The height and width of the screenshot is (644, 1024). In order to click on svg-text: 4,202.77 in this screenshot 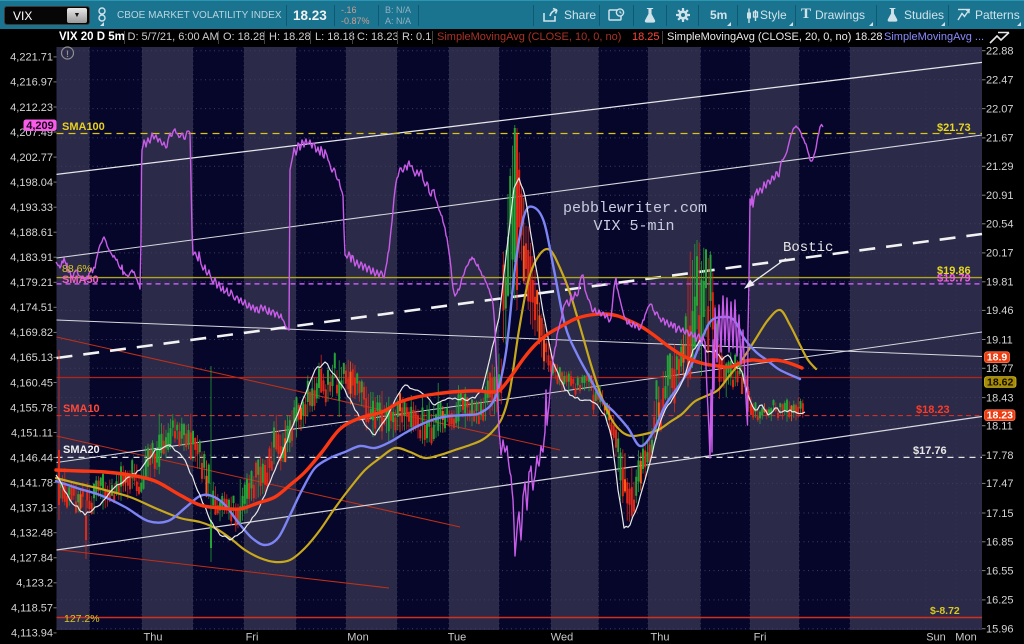, I will do `click(31, 158)`.